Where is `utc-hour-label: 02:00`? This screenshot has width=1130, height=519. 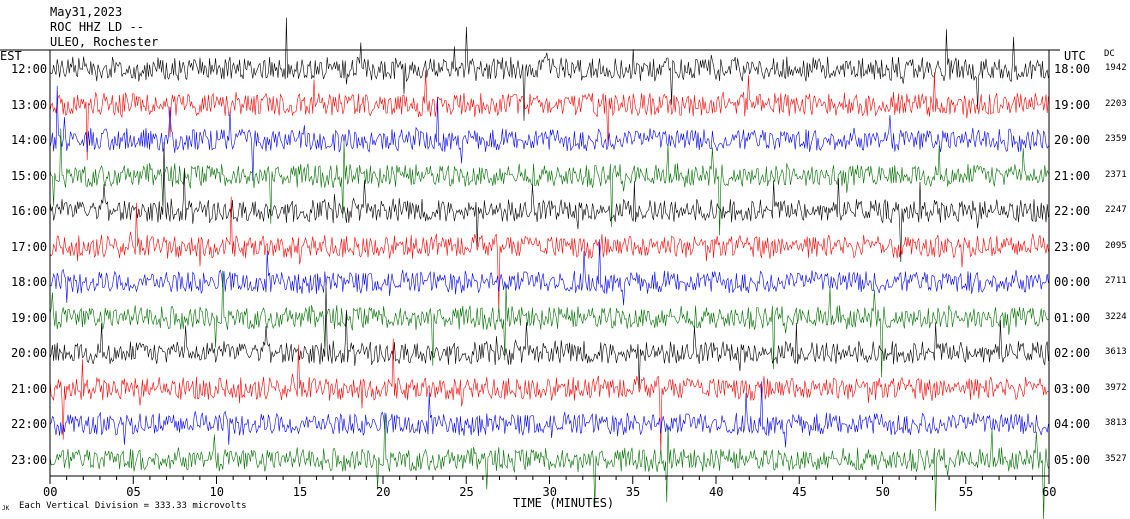 utc-hour-label: 02:00 is located at coordinates (1072, 353).